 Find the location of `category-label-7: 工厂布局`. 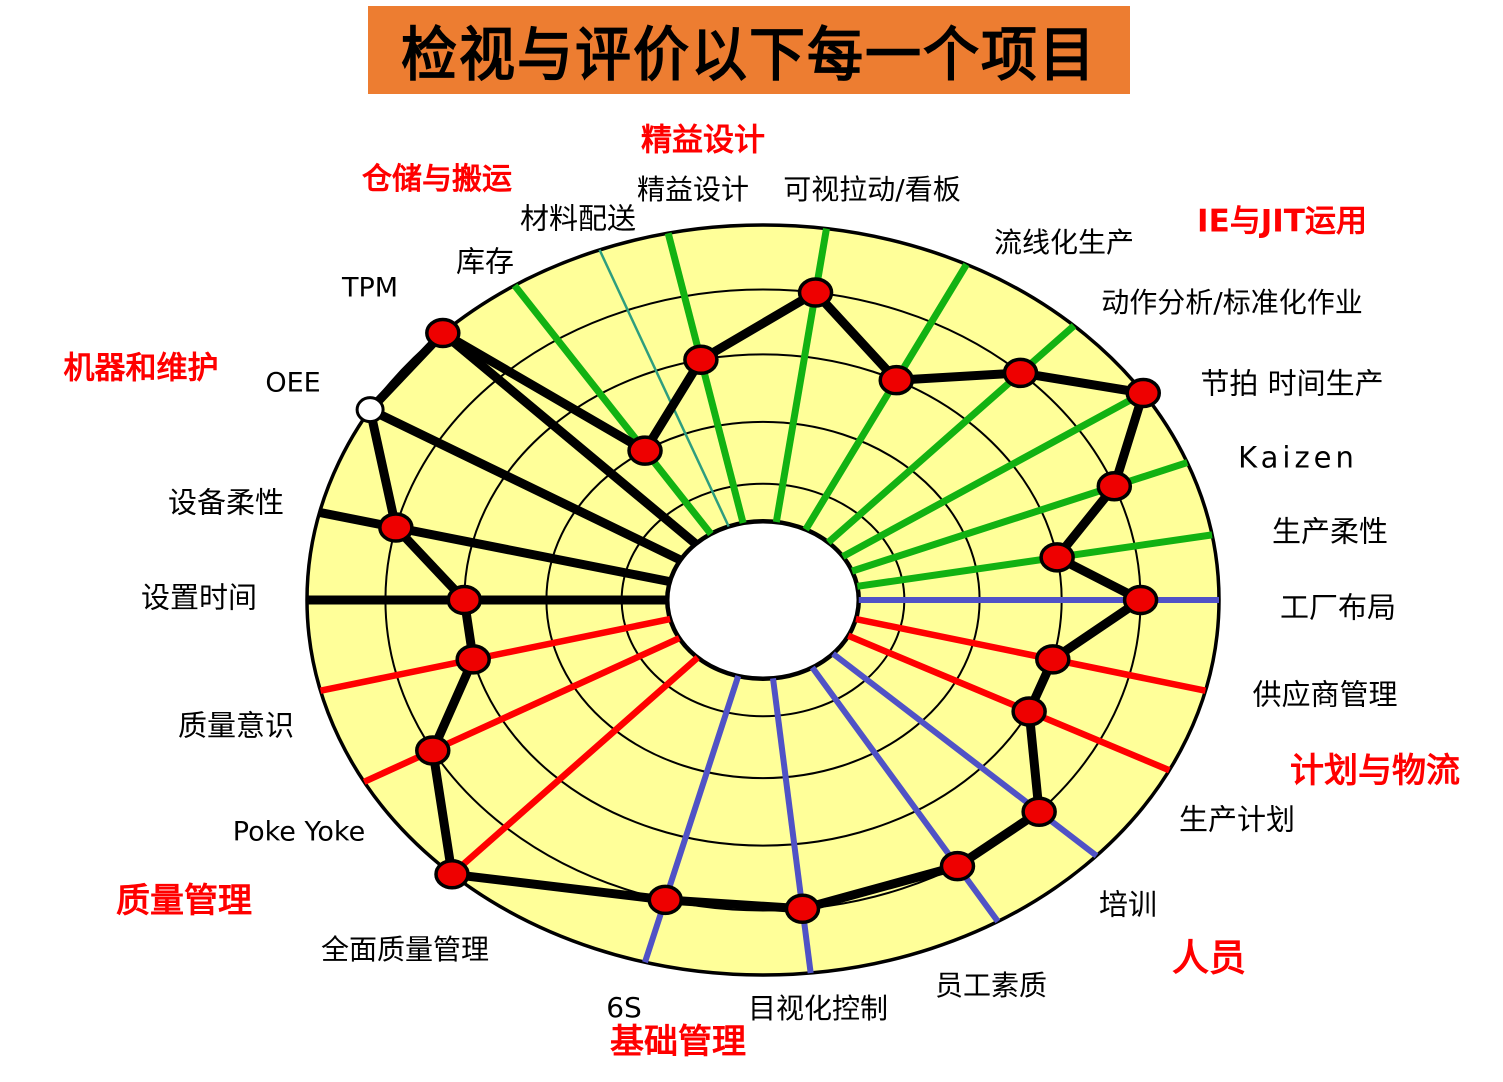

category-label-7: 工厂布局 is located at coordinates (1338, 607).